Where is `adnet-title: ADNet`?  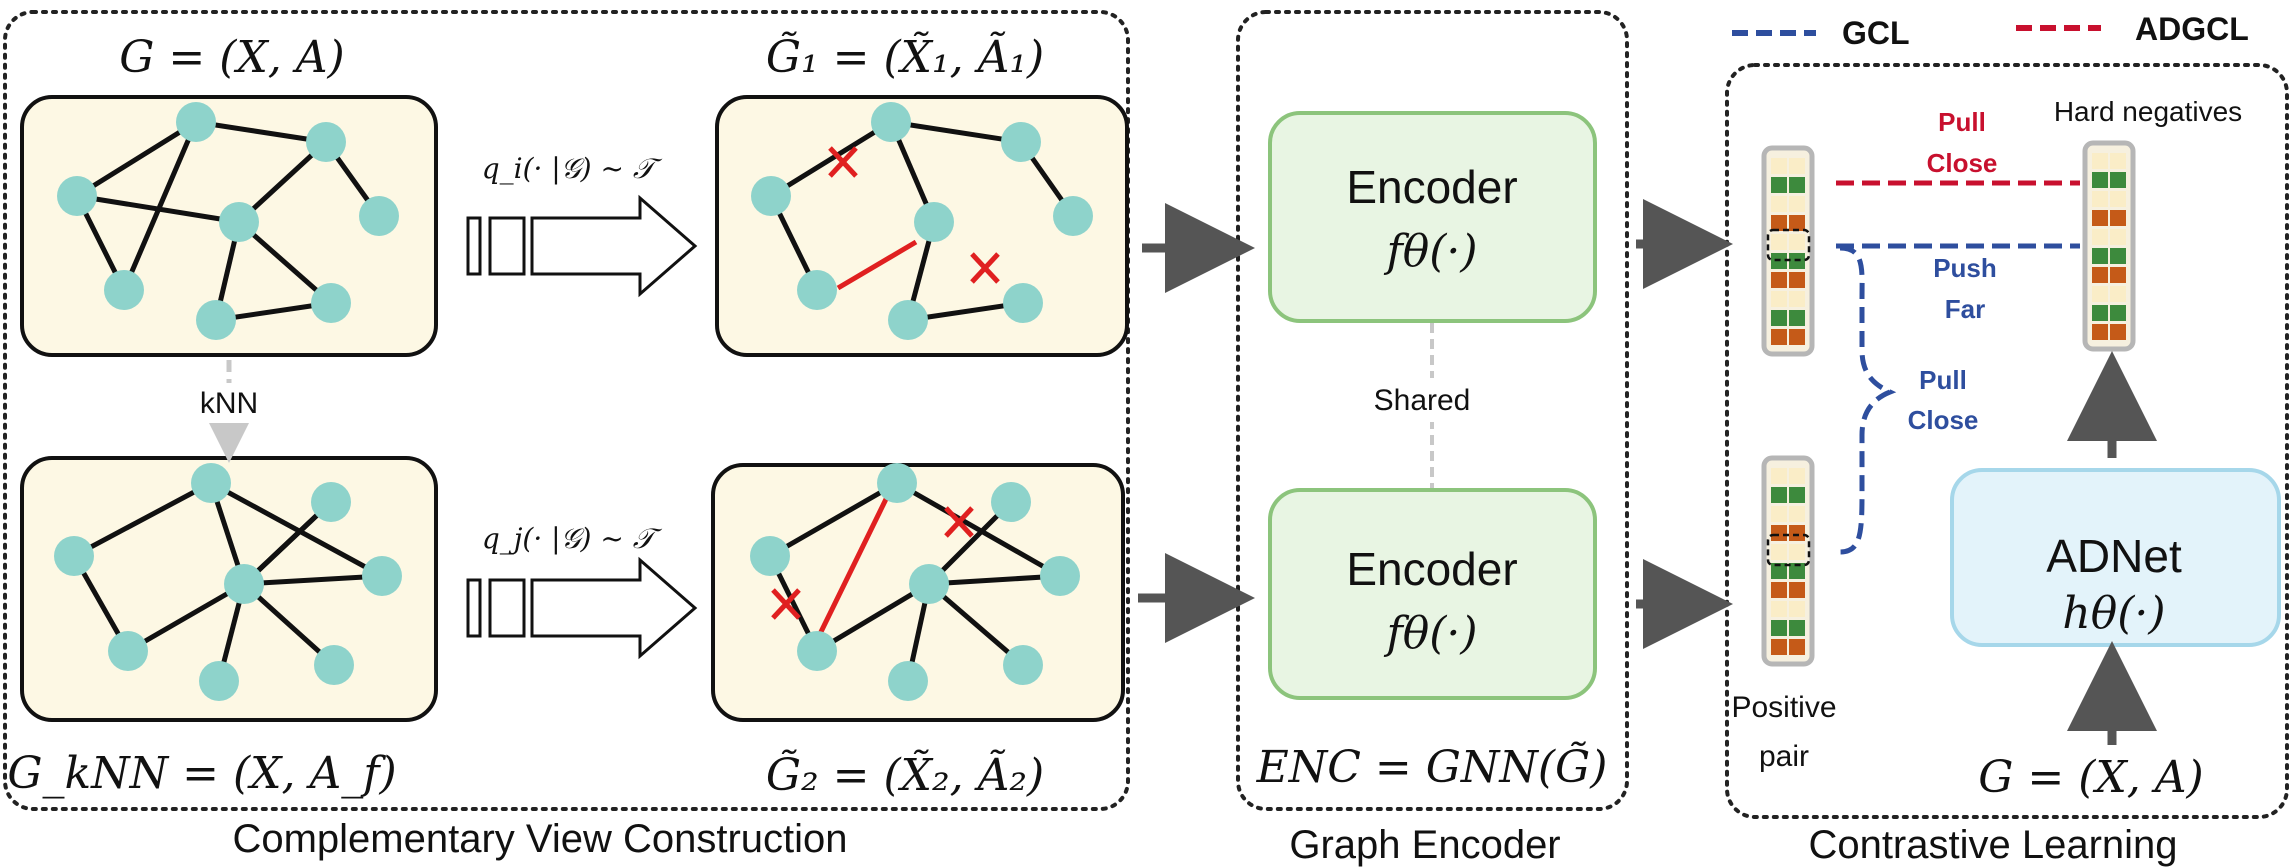 adnet-title: ADNet is located at coordinates (2114, 556).